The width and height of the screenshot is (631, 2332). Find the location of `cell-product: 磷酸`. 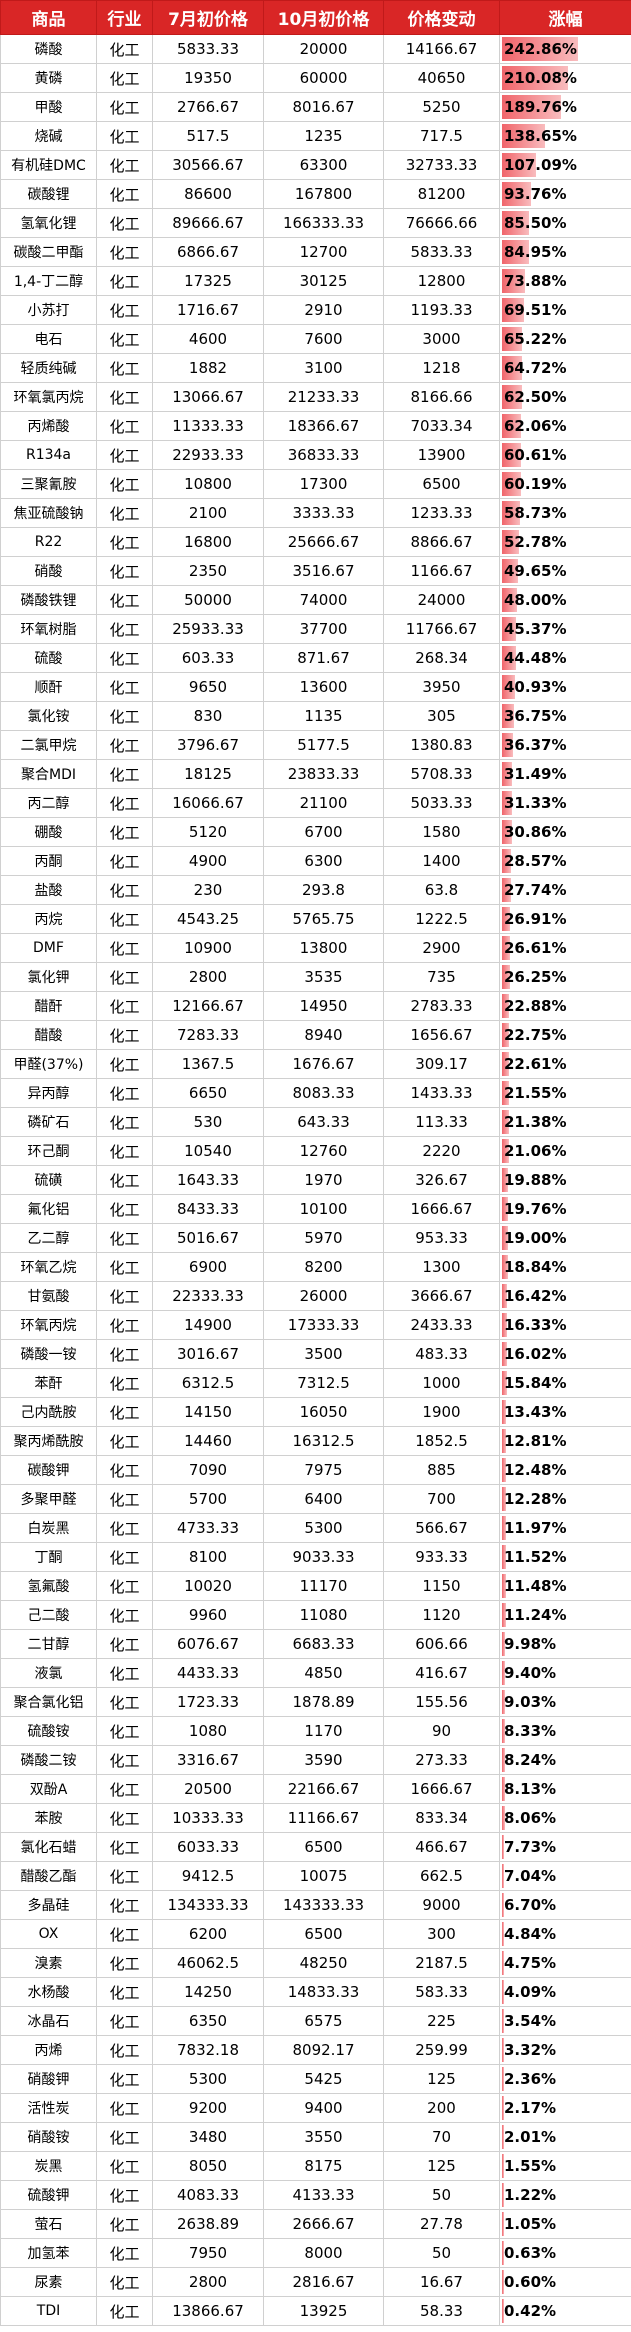

cell-product: 磷酸 is located at coordinates (48, 49).